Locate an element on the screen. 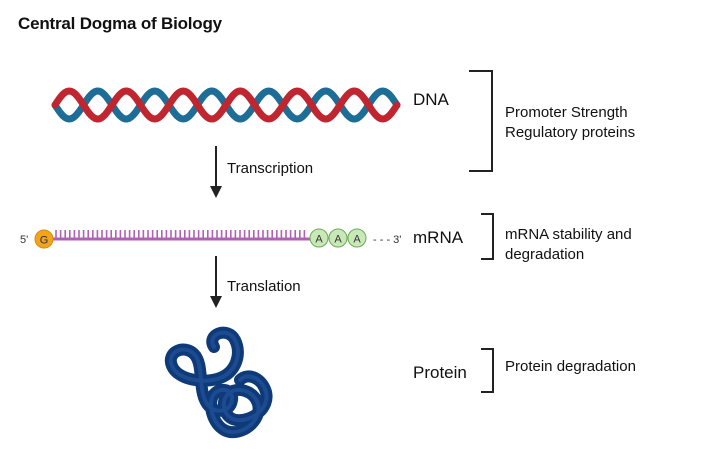  poly-a-tail: A A A is located at coordinates (338, 238).